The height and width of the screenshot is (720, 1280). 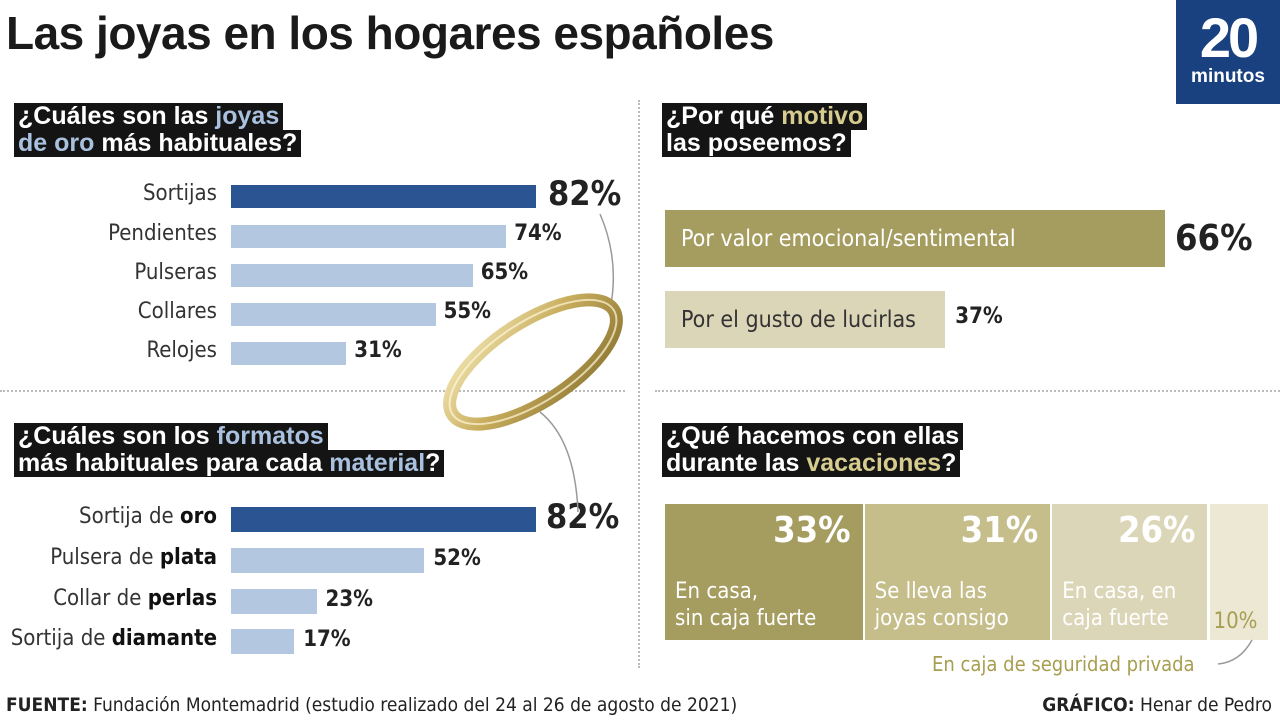 I want to click on category-label: Sortija de oro, so click(x=108, y=516).